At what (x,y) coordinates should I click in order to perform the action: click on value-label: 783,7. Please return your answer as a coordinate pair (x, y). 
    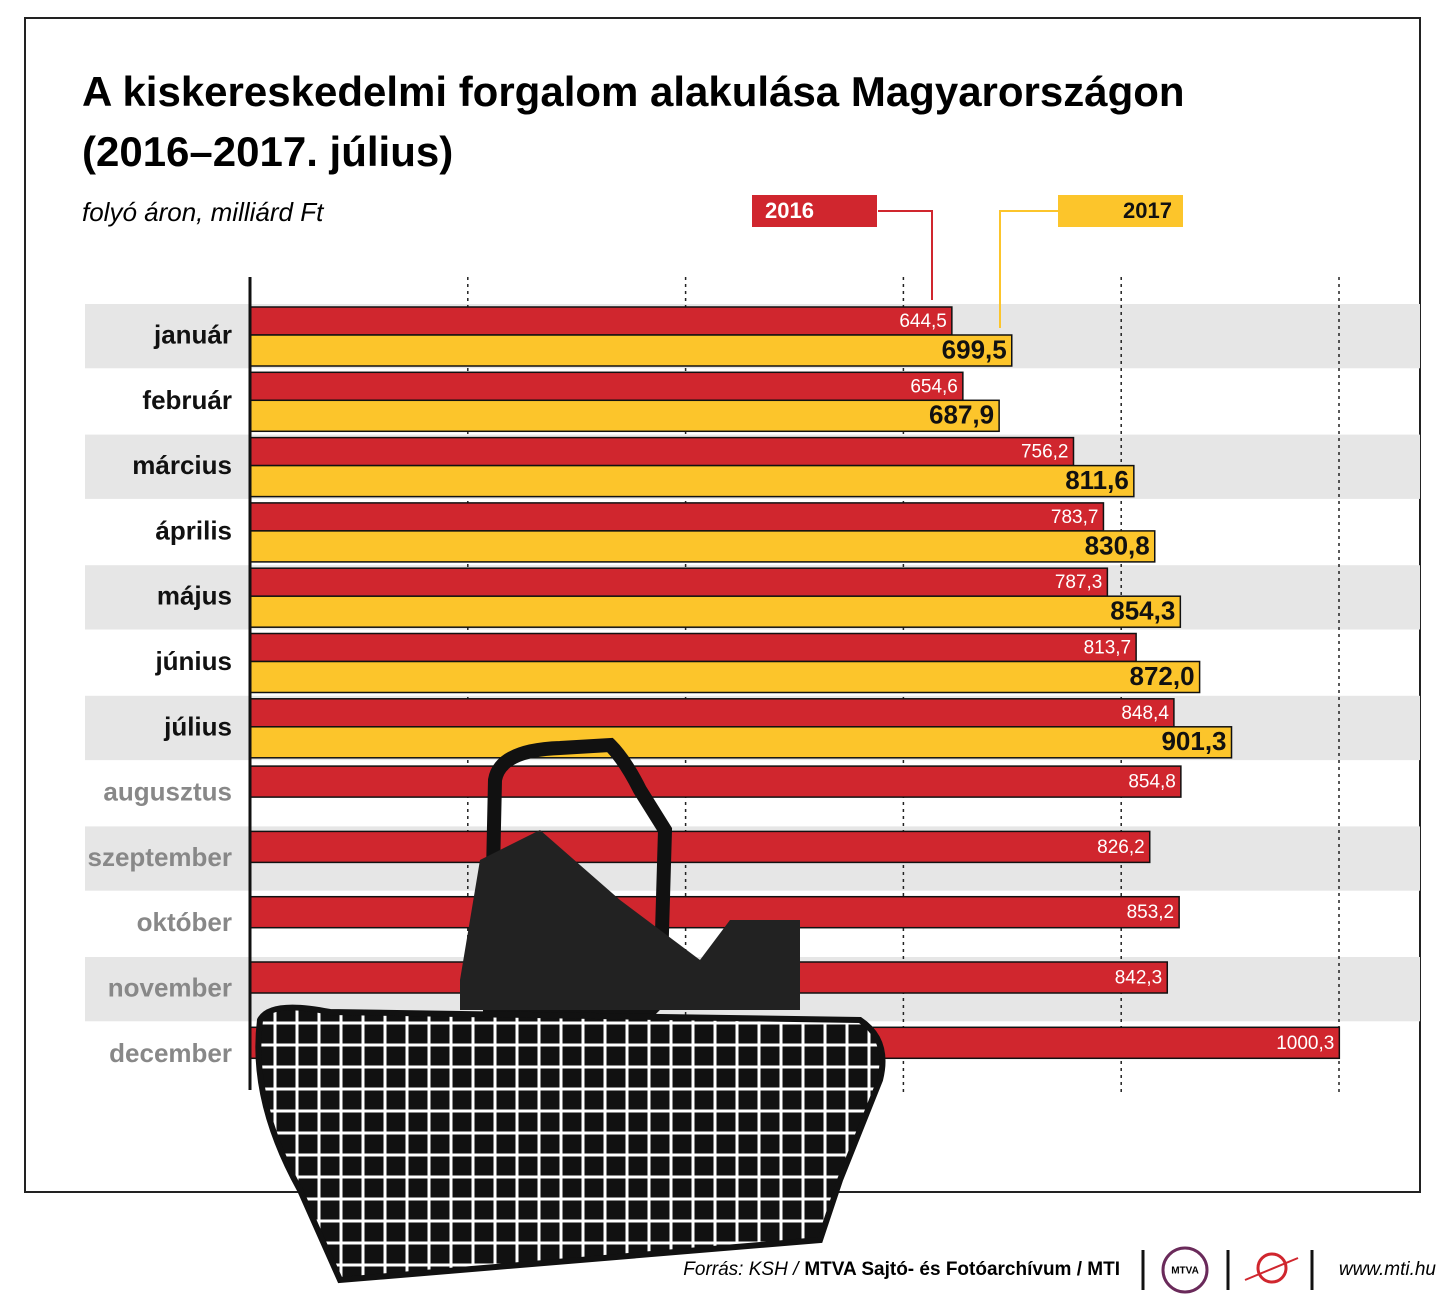
    Looking at the image, I should click on (1075, 517).